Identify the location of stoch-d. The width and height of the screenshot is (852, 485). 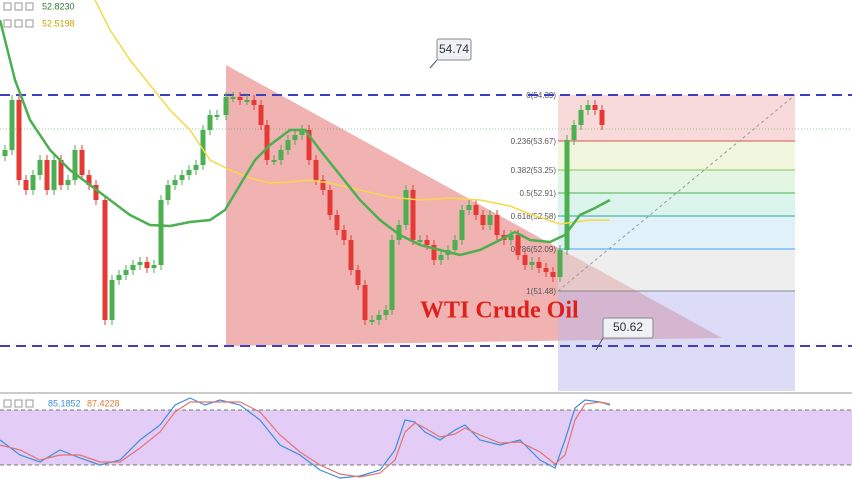
(305, 439).